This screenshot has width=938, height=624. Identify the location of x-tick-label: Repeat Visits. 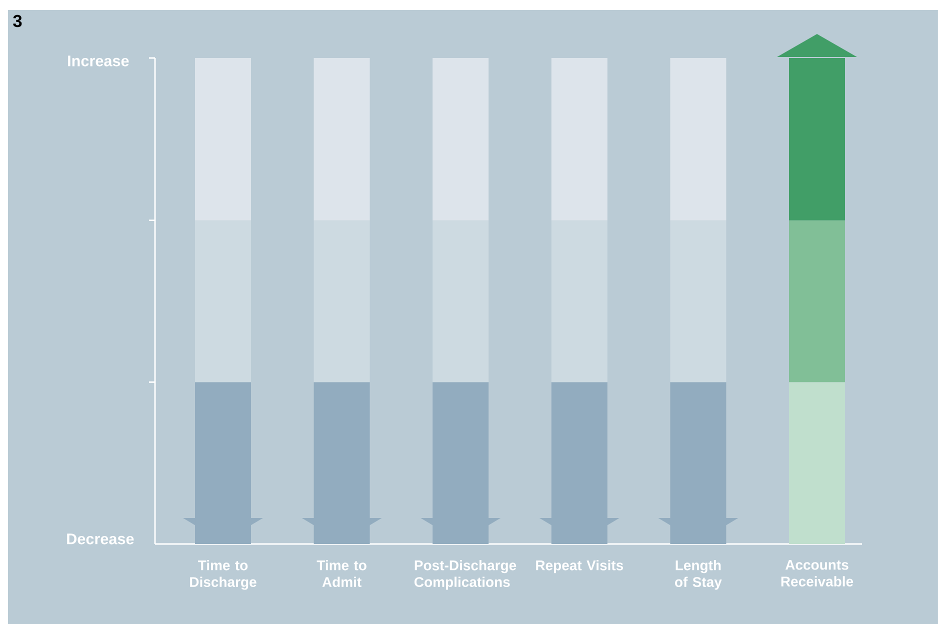
(580, 567).